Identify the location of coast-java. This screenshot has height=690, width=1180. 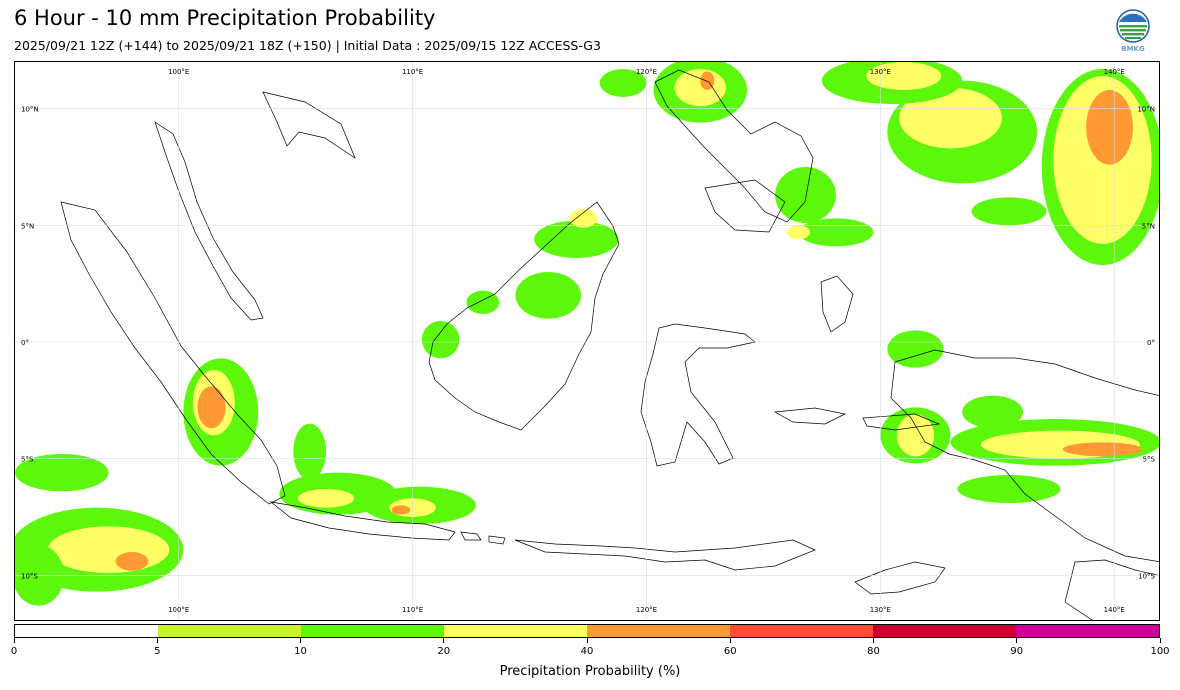
(362, 521).